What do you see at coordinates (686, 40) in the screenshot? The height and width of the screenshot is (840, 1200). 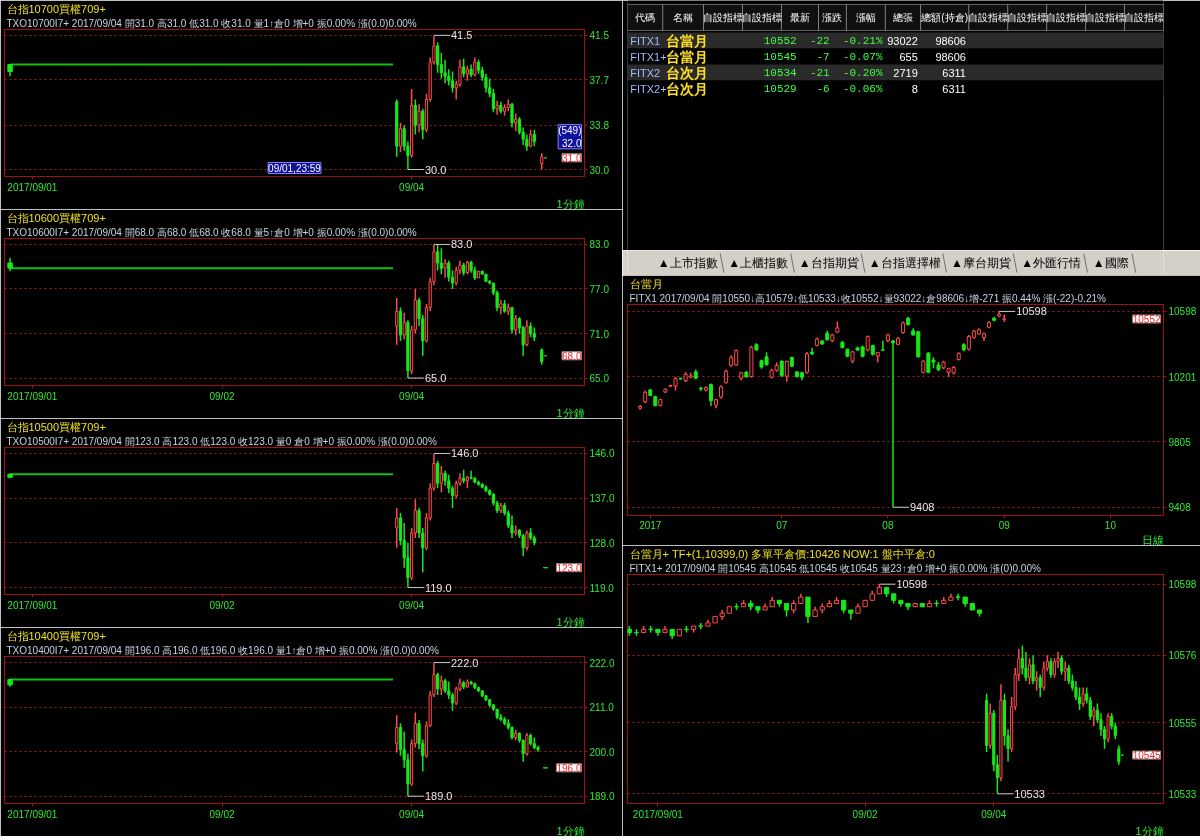 I see `text: 台當月` at bounding box center [686, 40].